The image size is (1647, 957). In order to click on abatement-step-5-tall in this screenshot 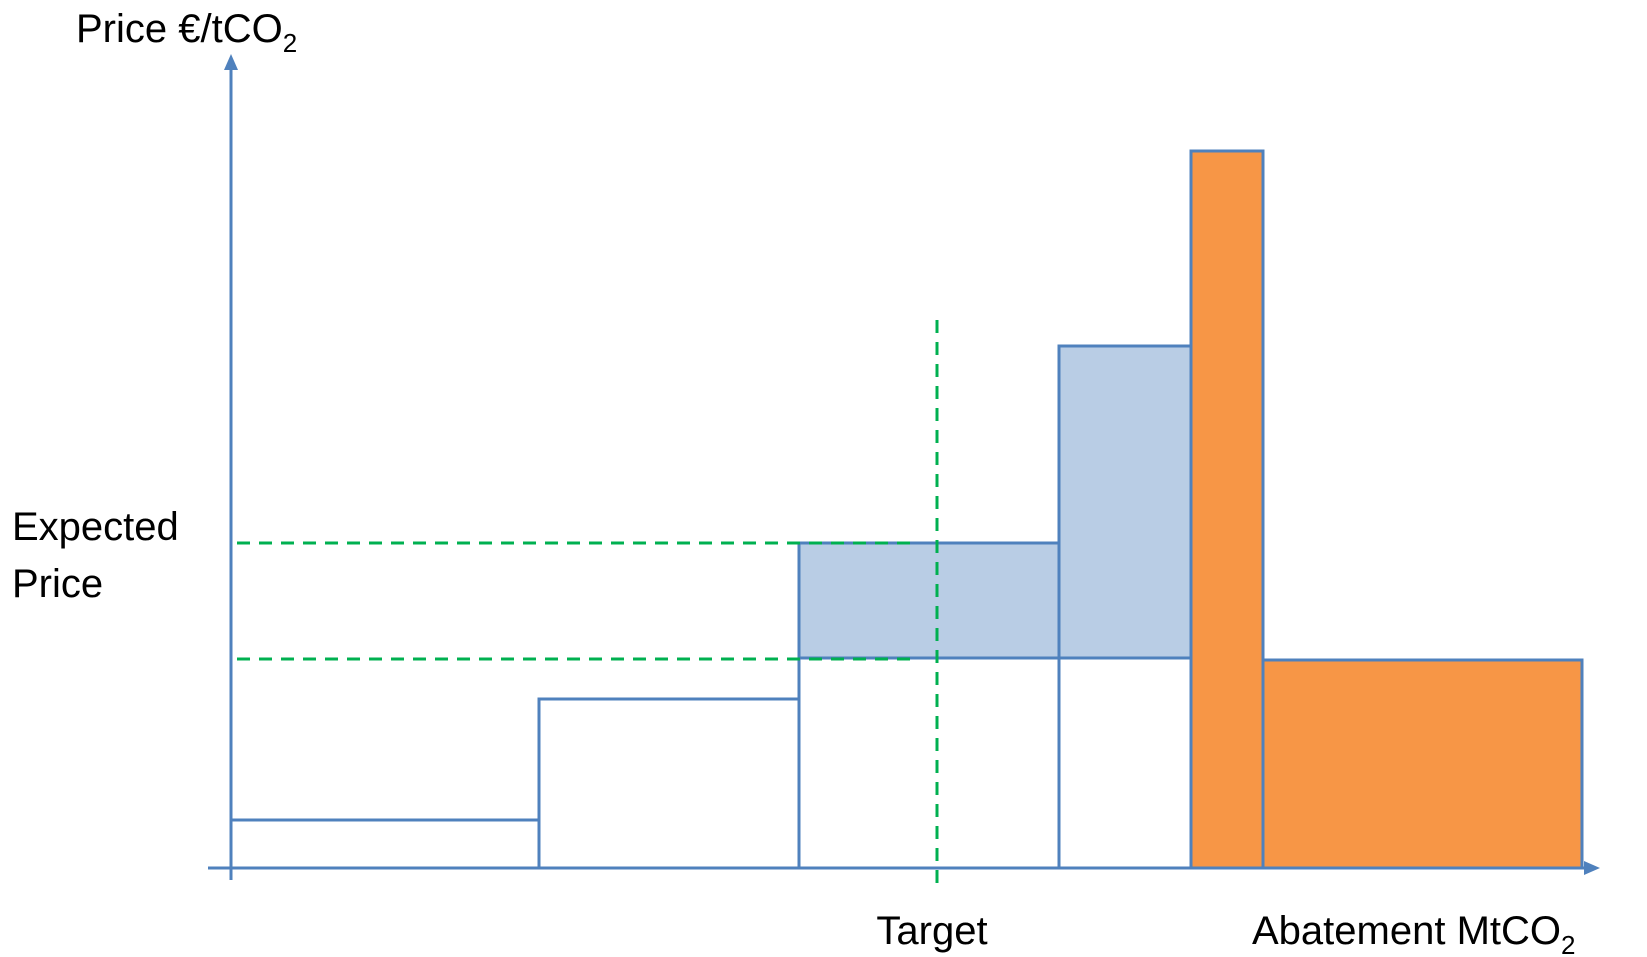, I will do `click(1227, 509)`.